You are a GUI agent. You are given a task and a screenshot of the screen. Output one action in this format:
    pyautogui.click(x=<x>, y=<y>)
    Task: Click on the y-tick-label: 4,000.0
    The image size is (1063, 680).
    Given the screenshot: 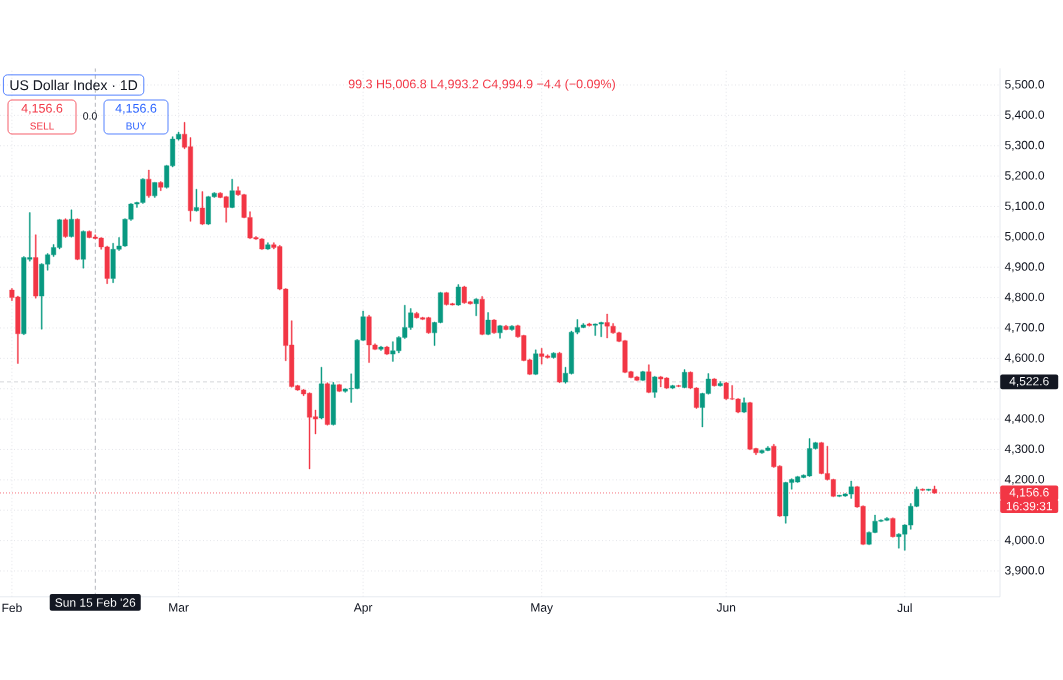 What is the action you would take?
    pyautogui.click(x=1024, y=540)
    